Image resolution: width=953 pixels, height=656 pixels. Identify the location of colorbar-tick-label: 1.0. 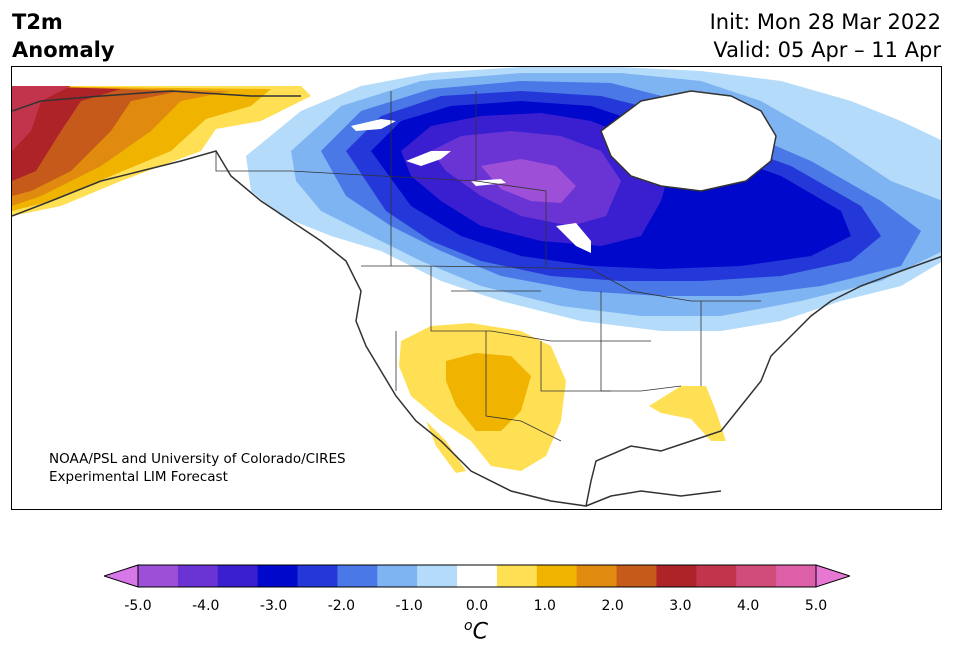
(544, 606).